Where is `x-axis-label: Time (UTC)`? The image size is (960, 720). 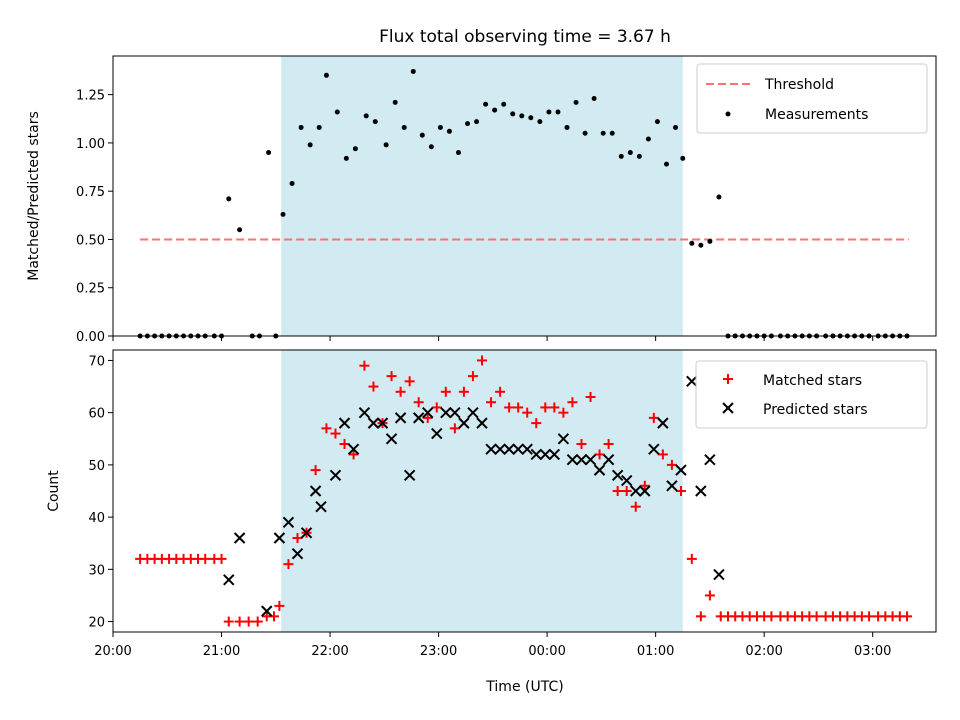 x-axis-label: Time (UTC) is located at coordinates (524, 687).